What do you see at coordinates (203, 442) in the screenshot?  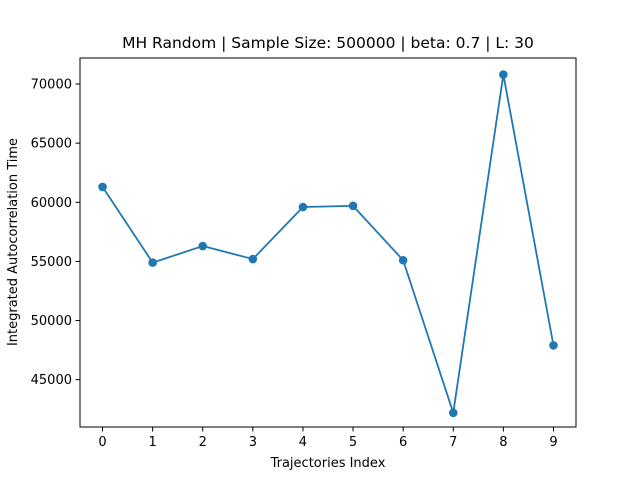 I see `x-tick-label: 2` at bounding box center [203, 442].